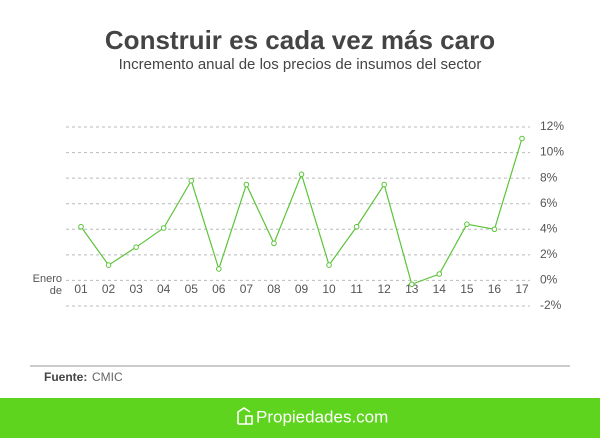  What do you see at coordinates (274, 289) in the screenshot?
I see `x-tick-label: 08` at bounding box center [274, 289].